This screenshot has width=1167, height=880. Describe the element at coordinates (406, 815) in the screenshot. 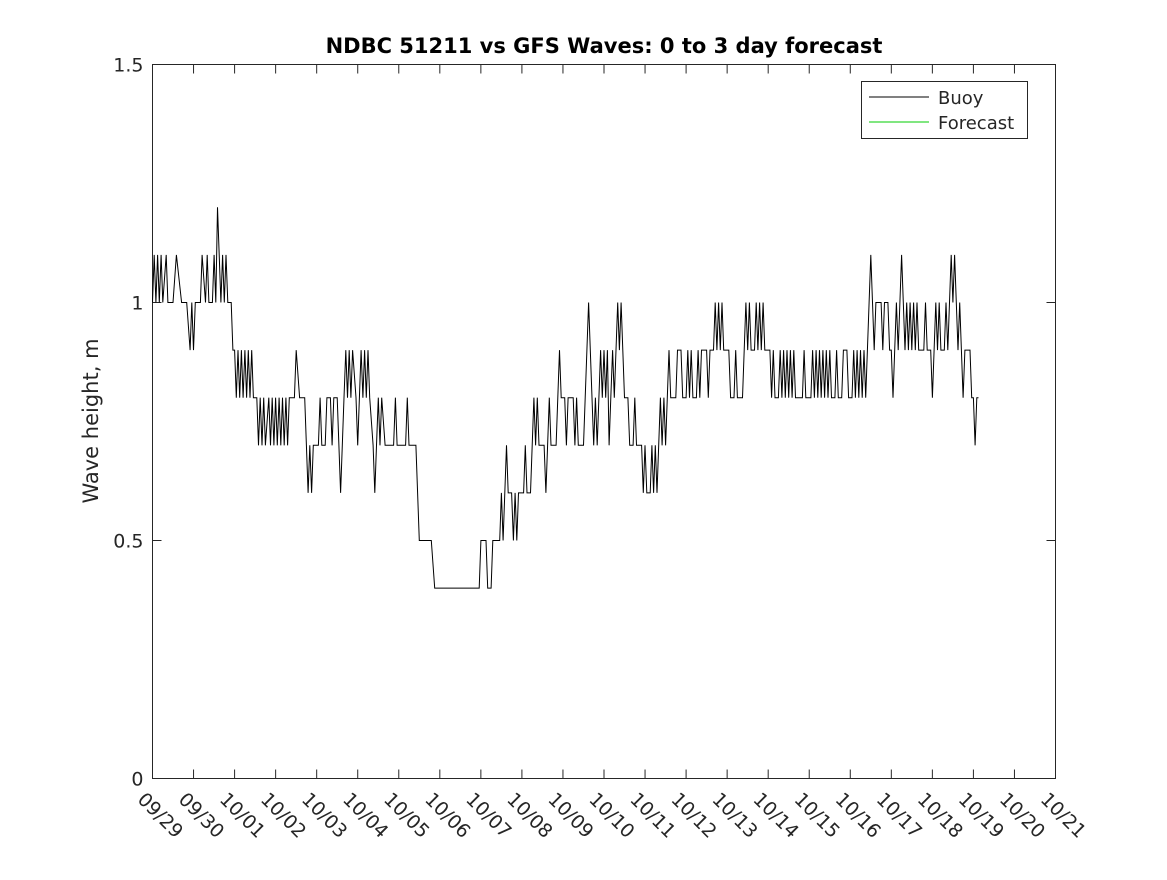

I see `x-tick-label: 10/05` at that location.